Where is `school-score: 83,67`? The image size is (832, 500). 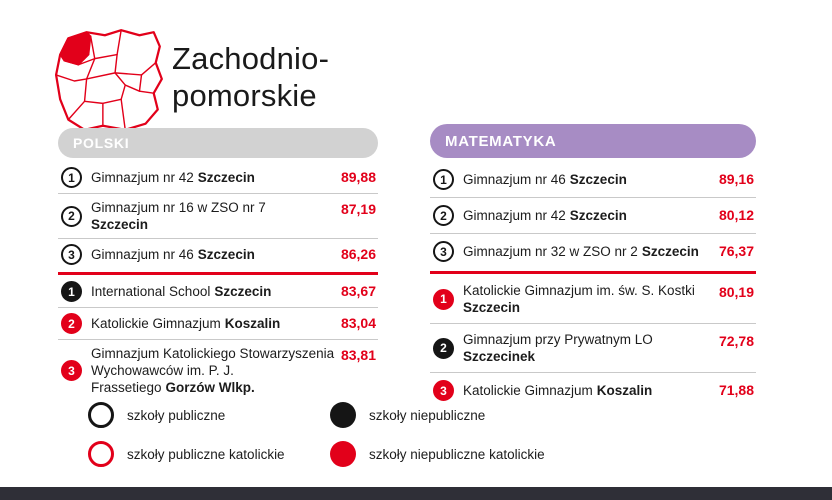 school-score: 83,67 is located at coordinates (358, 291).